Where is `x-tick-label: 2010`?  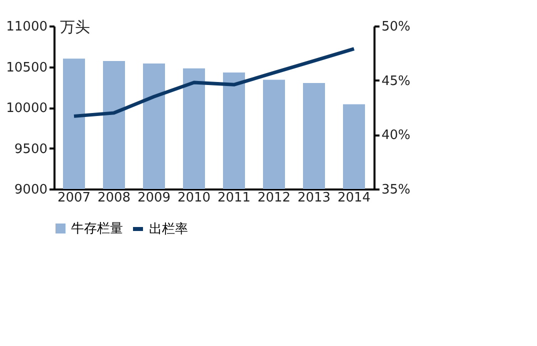 x-tick-label: 2010 is located at coordinates (194, 198).